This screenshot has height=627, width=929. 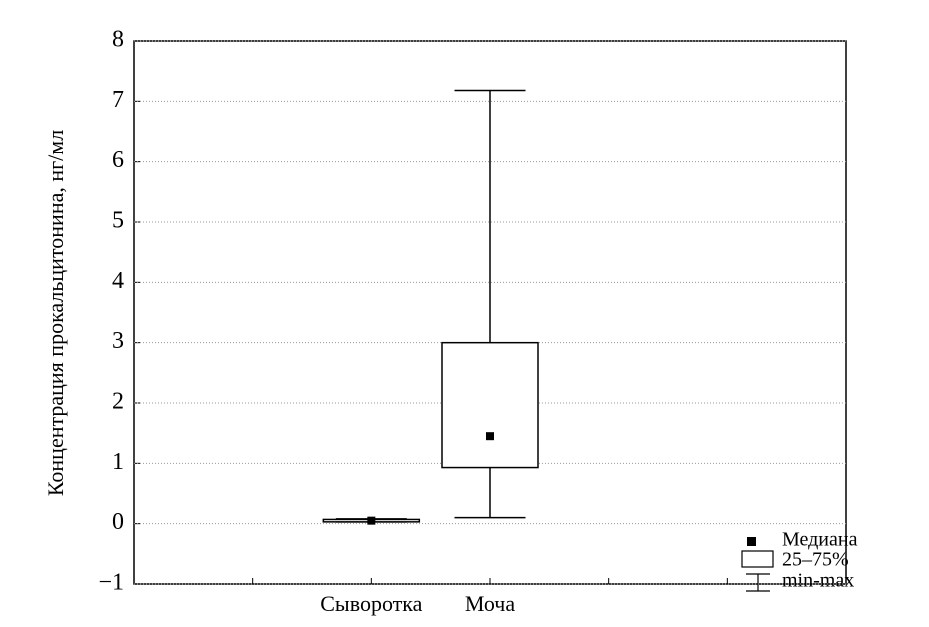 I want to click on legend-label: 25–75%, so click(x=815, y=560).